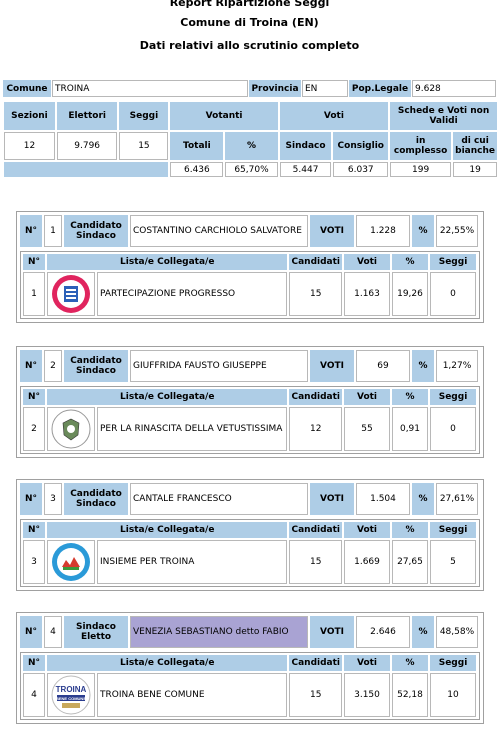  I want to click on summary-spacer, so click(86, 169).